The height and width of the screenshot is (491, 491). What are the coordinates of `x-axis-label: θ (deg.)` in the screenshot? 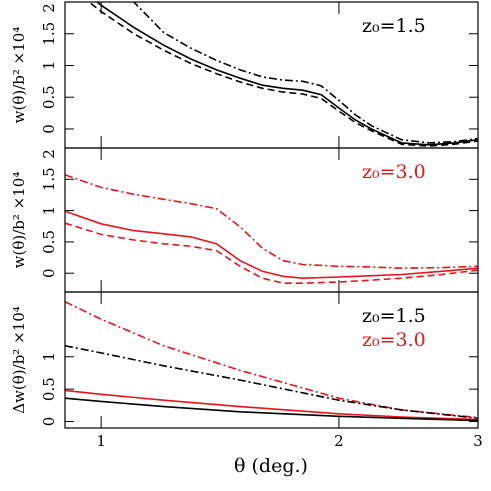 It's located at (271, 466).